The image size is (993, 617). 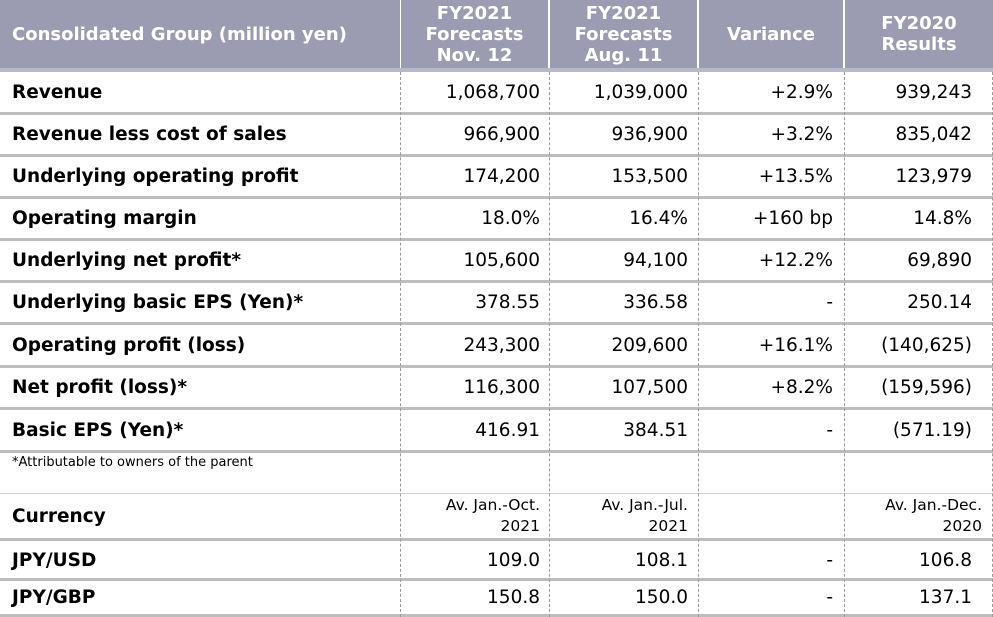 What do you see at coordinates (492, 92) in the screenshot?
I see `row-value-nov: 1,068,700` at bounding box center [492, 92].